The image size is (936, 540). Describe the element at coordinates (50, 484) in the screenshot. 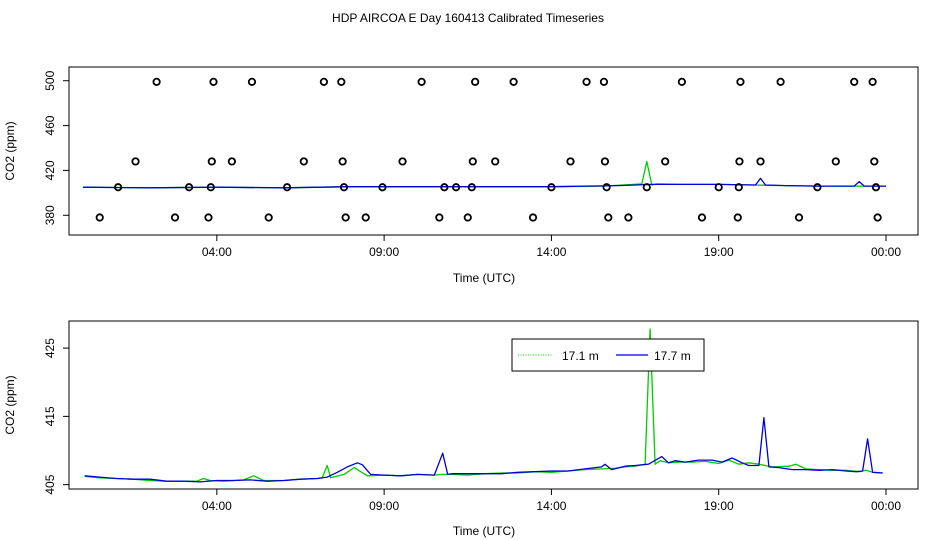

I see `y-tick-label: 405` at that location.